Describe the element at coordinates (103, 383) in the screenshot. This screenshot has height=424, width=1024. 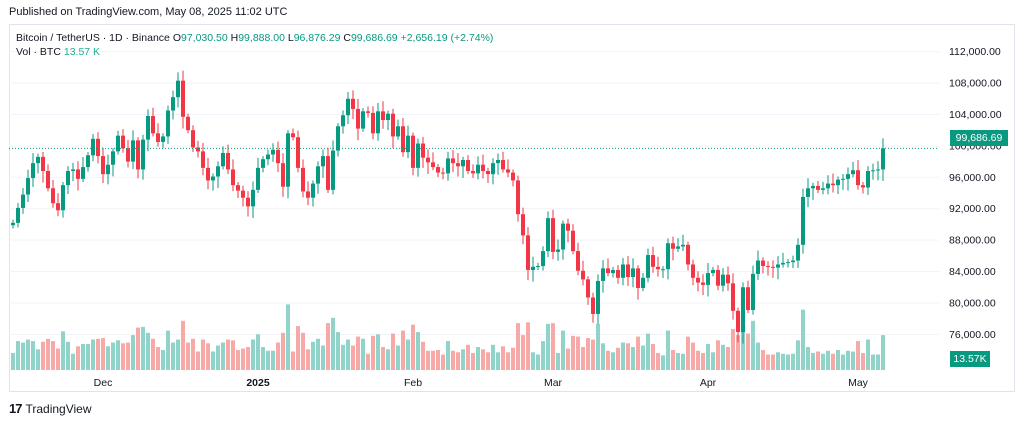
I see `x-tick-label: Dec` at that location.